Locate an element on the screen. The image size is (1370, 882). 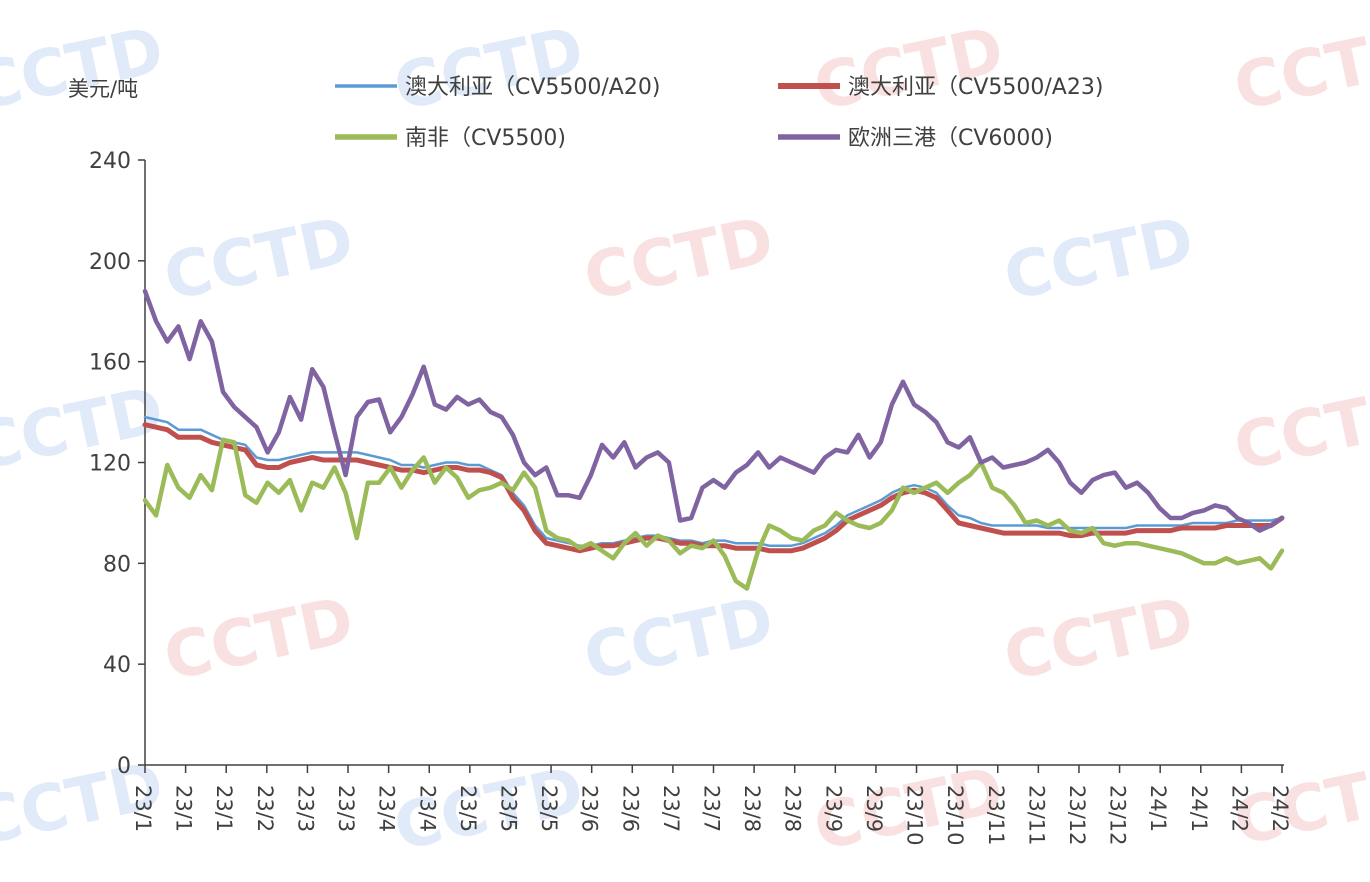
y-tick-label: 240 is located at coordinates (110, 161).